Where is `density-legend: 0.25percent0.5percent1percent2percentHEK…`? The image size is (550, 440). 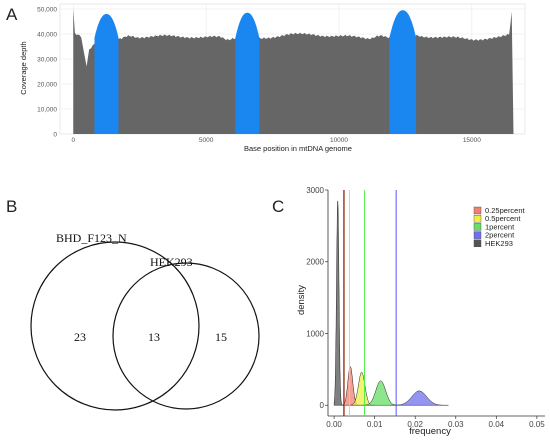 density-legend: 0.25percent0.5percent1percent2percentHEK… is located at coordinates (499, 227).